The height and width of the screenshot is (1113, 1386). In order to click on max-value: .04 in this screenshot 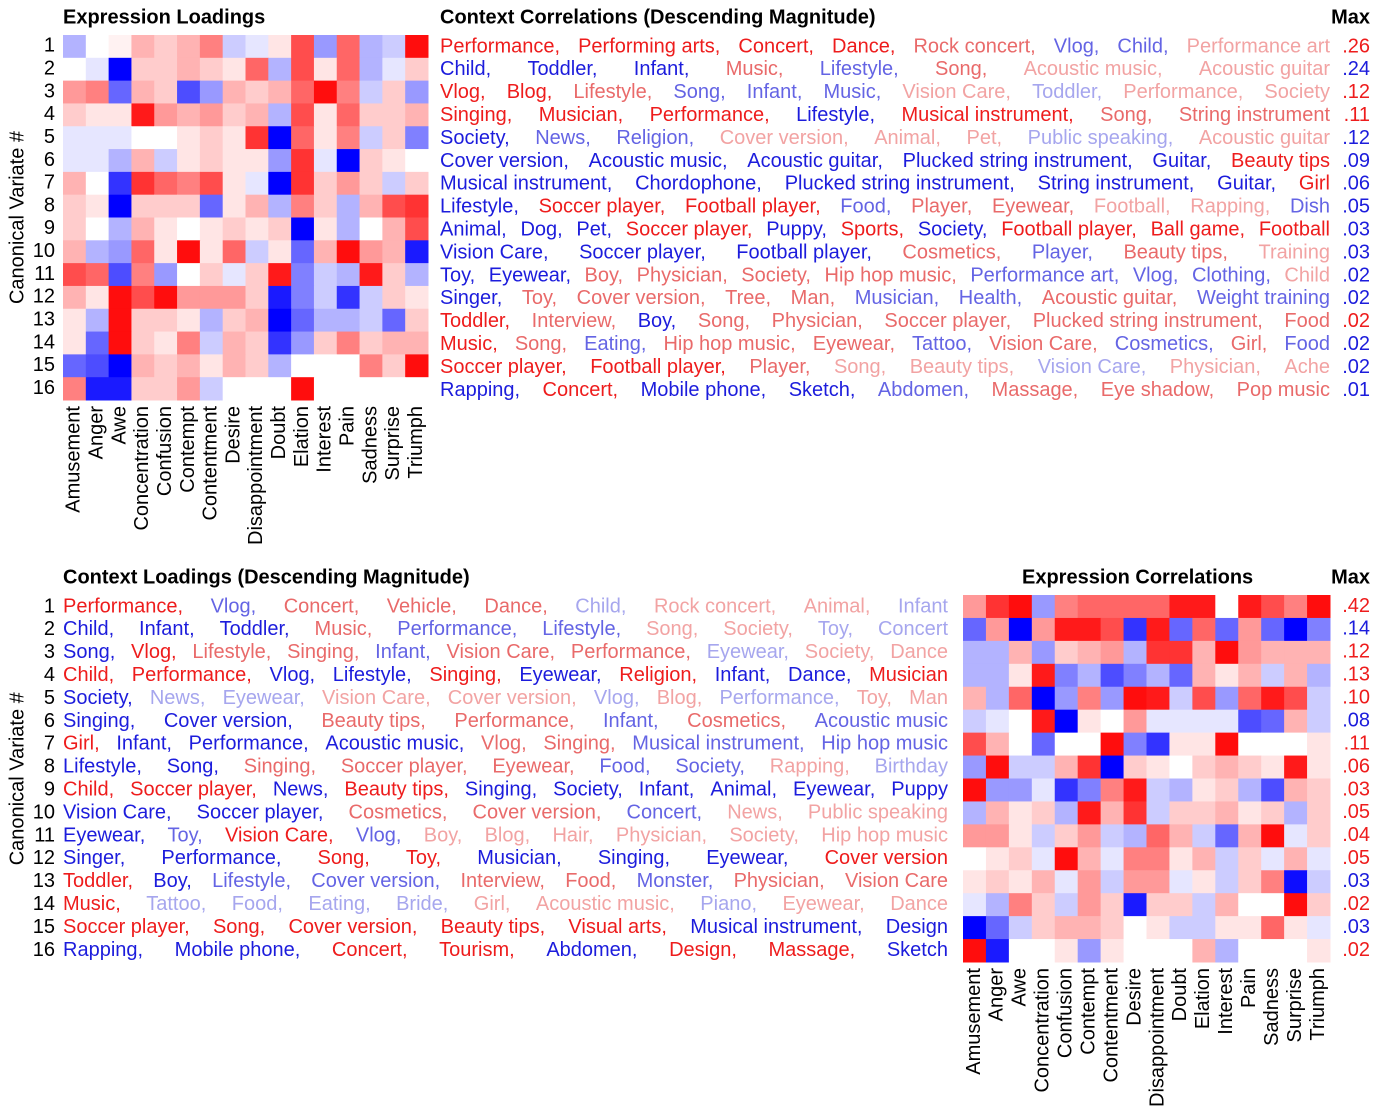, I will do `click(1356, 835)`.